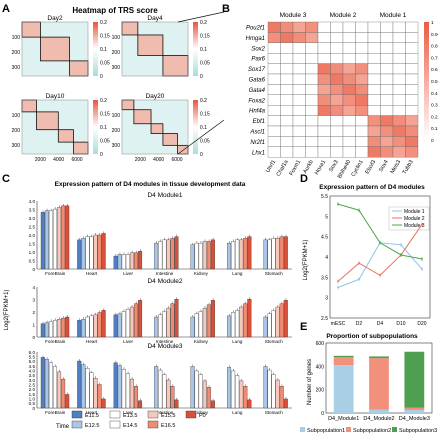 The image size is (440, 440). Describe the element at coordinates (55, 341) in the screenshot. I see `category-label: ForeBrain` at that location.